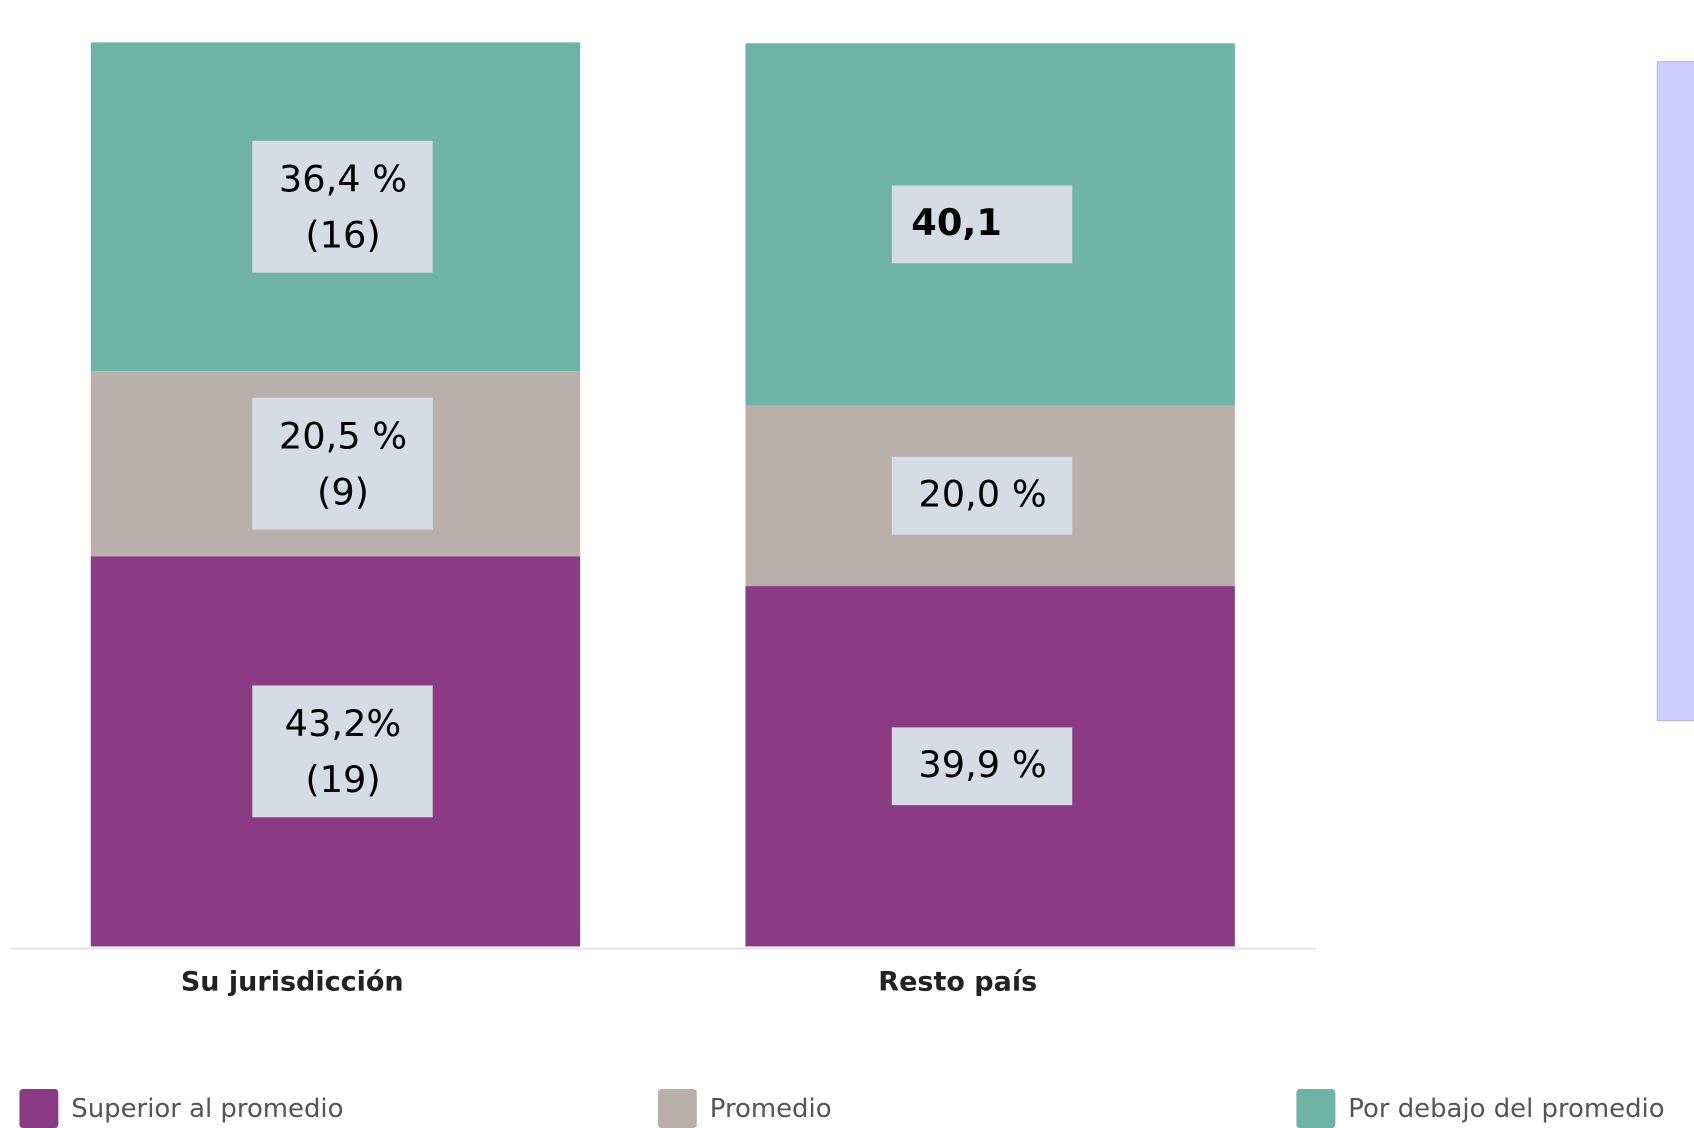 Image resolution: width=1694 pixels, height=1128 pixels. Describe the element at coordinates (957, 982) in the screenshot. I see `x-tick-label: Resto país` at that location.